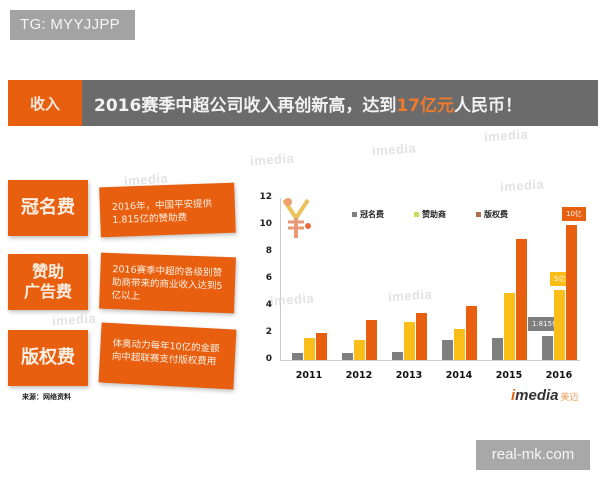  I want to click on legend-label: 赞助商, so click(434, 214).